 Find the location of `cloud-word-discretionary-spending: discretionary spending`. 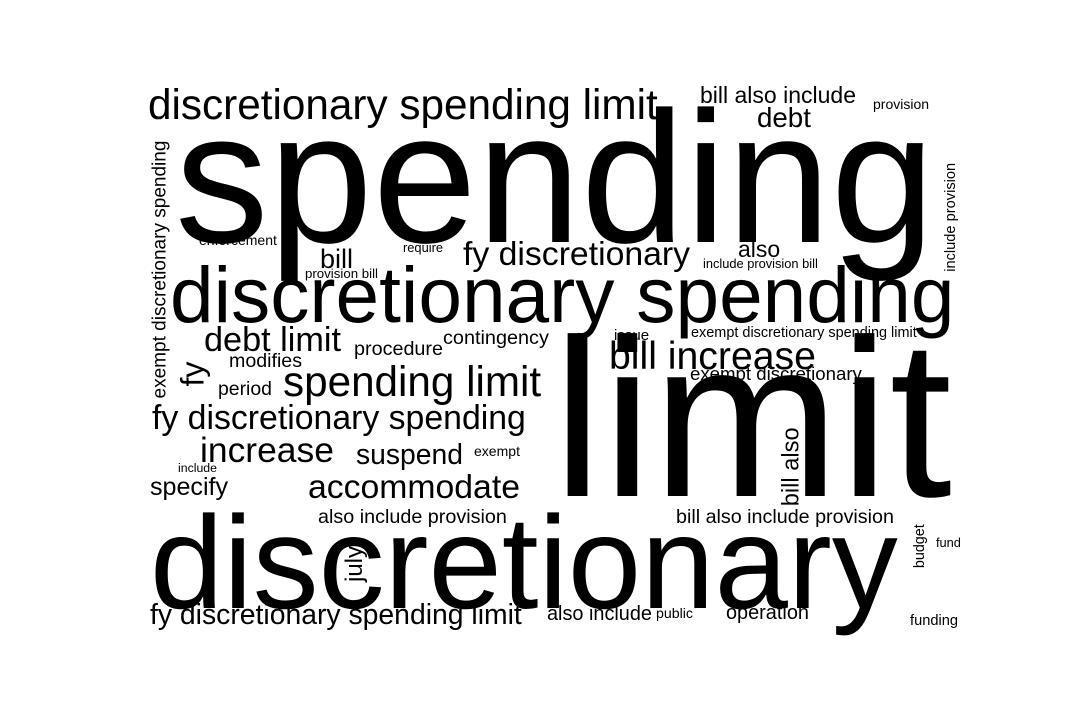

cloud-word-discretionary-spending: discretionary spending is located at coordinates (562, 294).